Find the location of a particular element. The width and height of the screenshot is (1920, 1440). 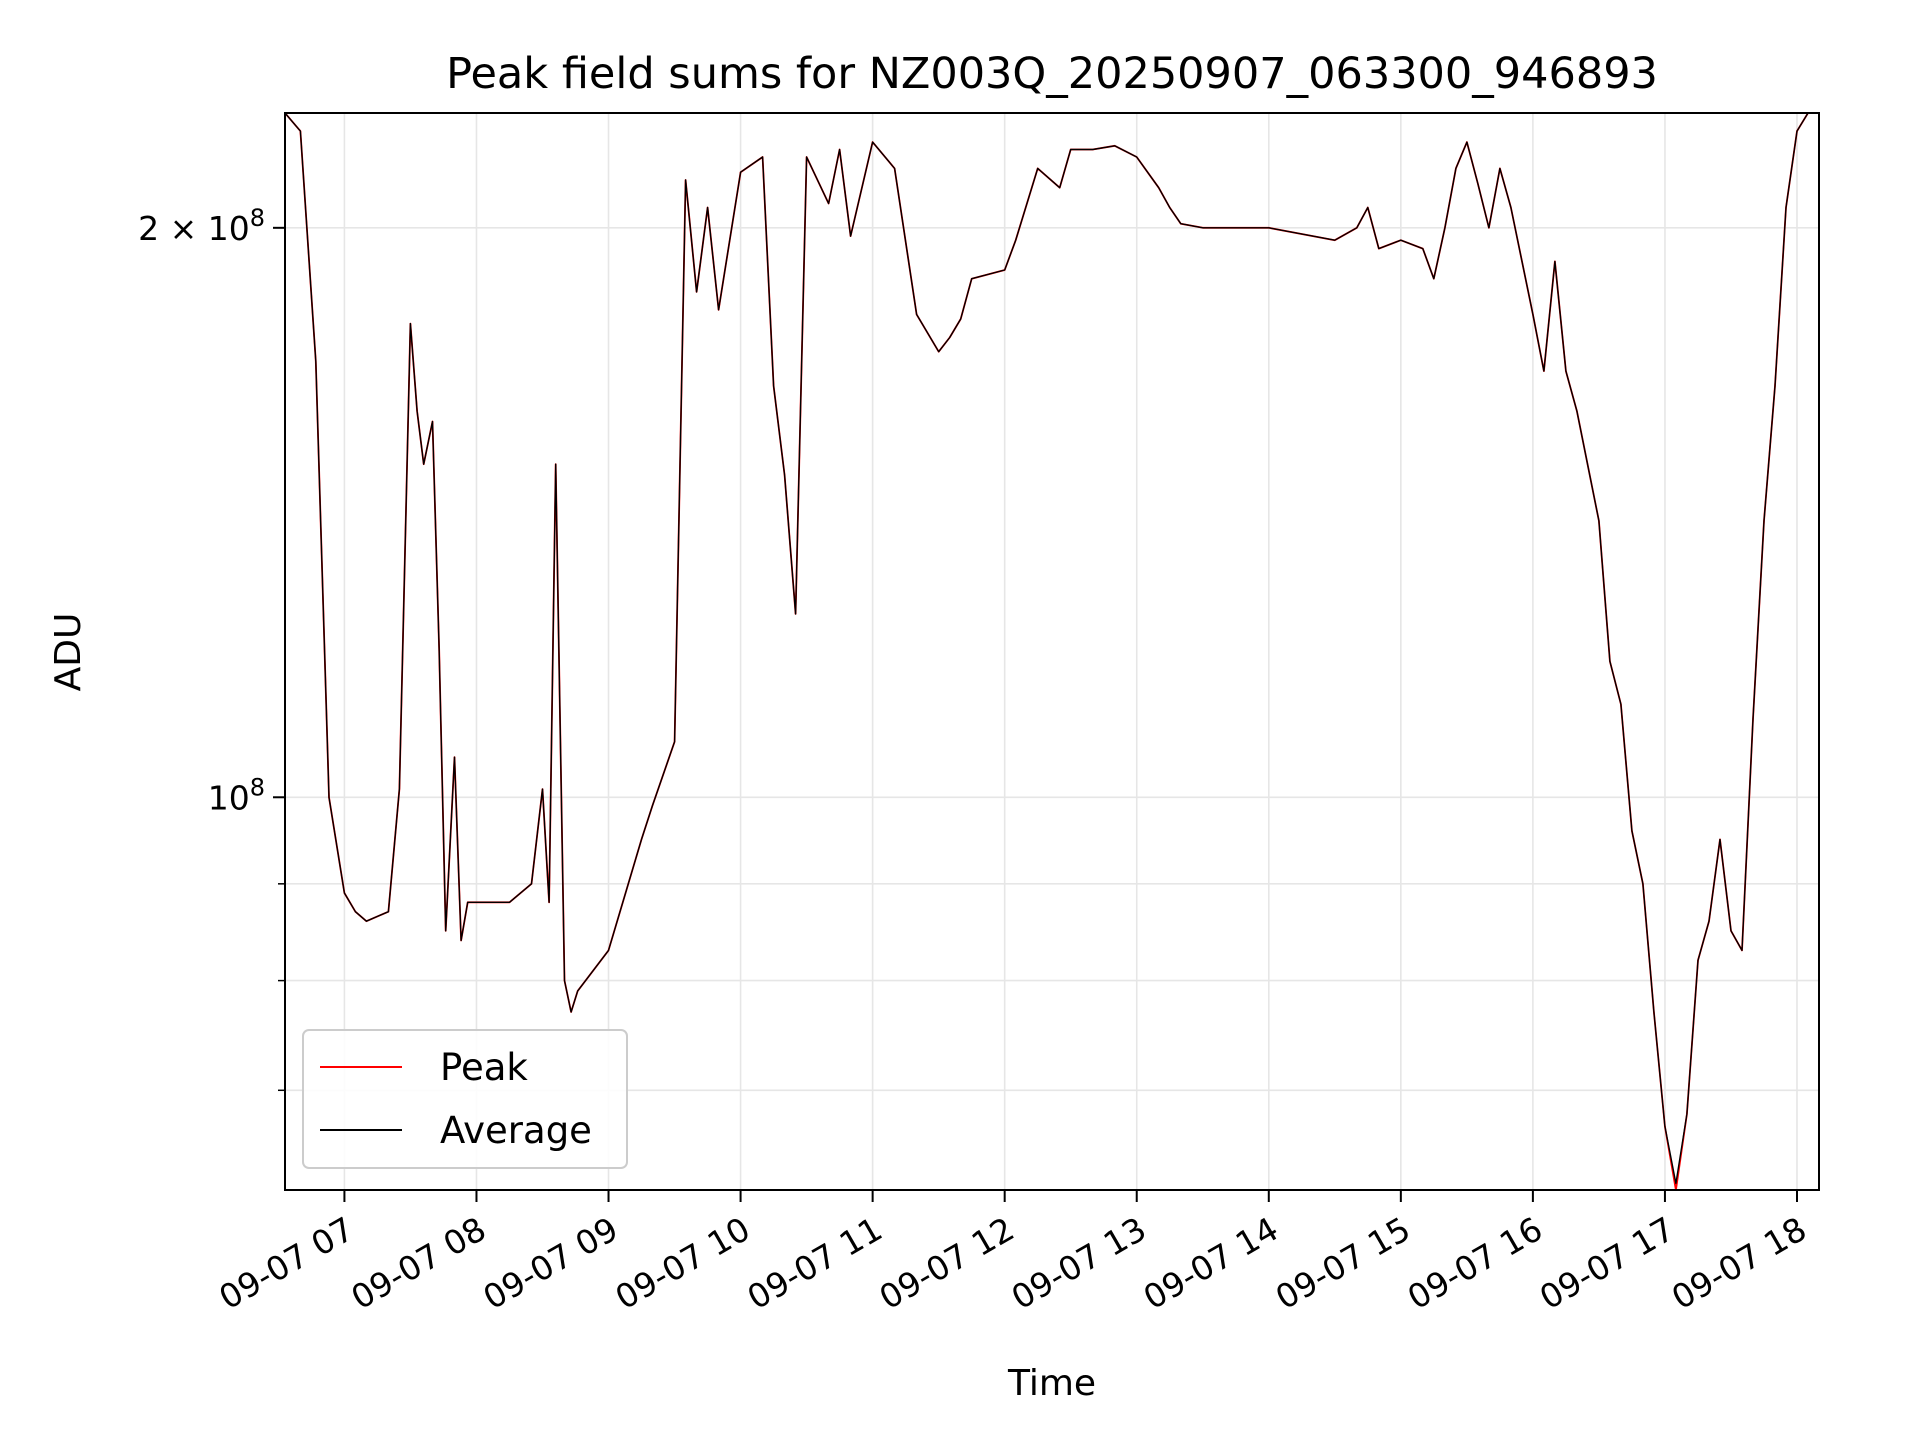

legend-box is located at coordinates (465, 1099).